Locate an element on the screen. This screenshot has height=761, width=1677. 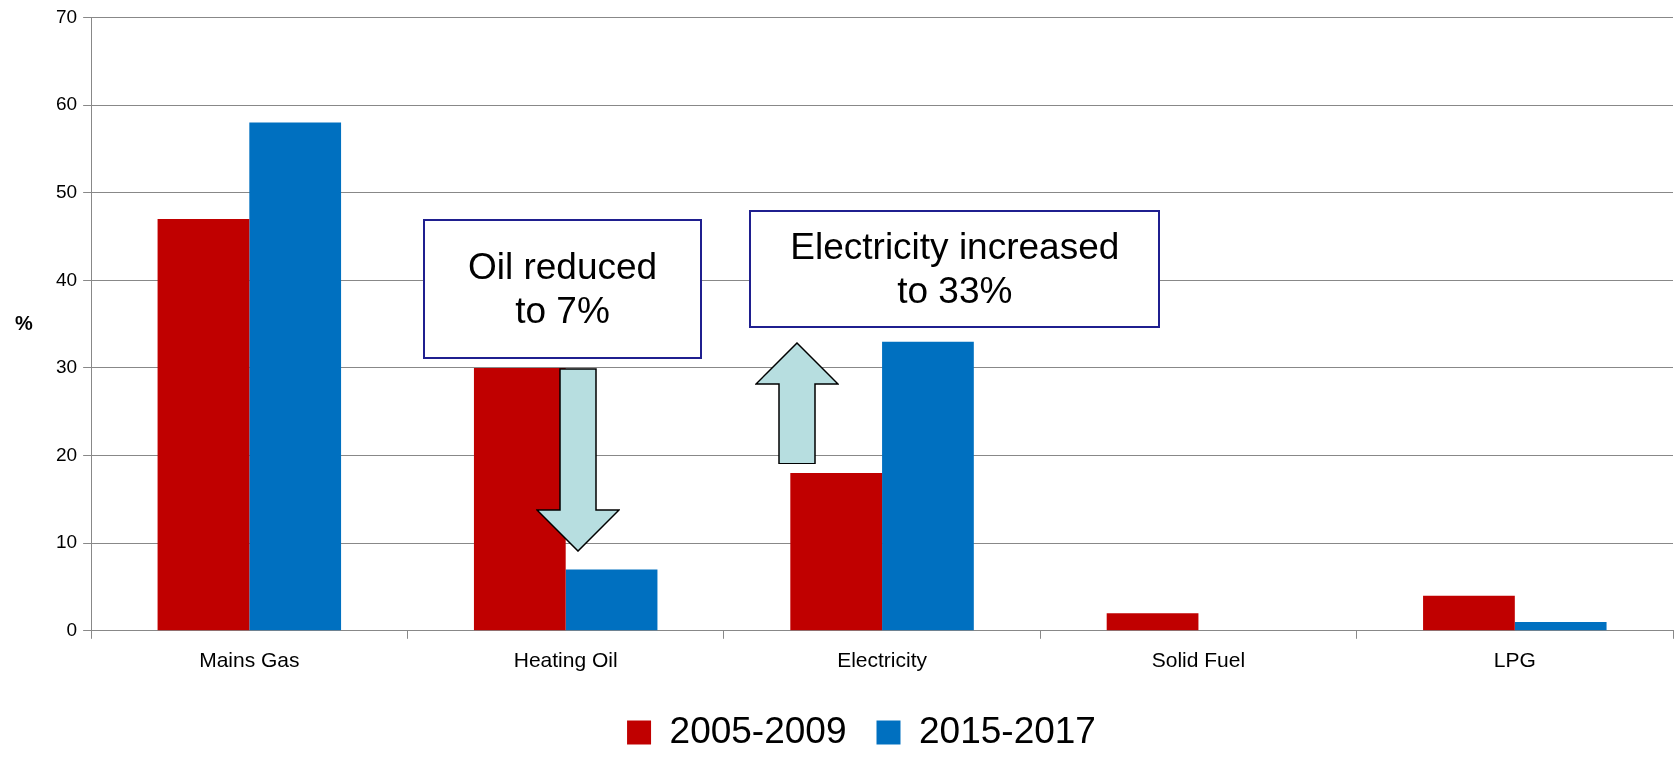
y-tick-label: 70 is located at coordinates (66, 16).